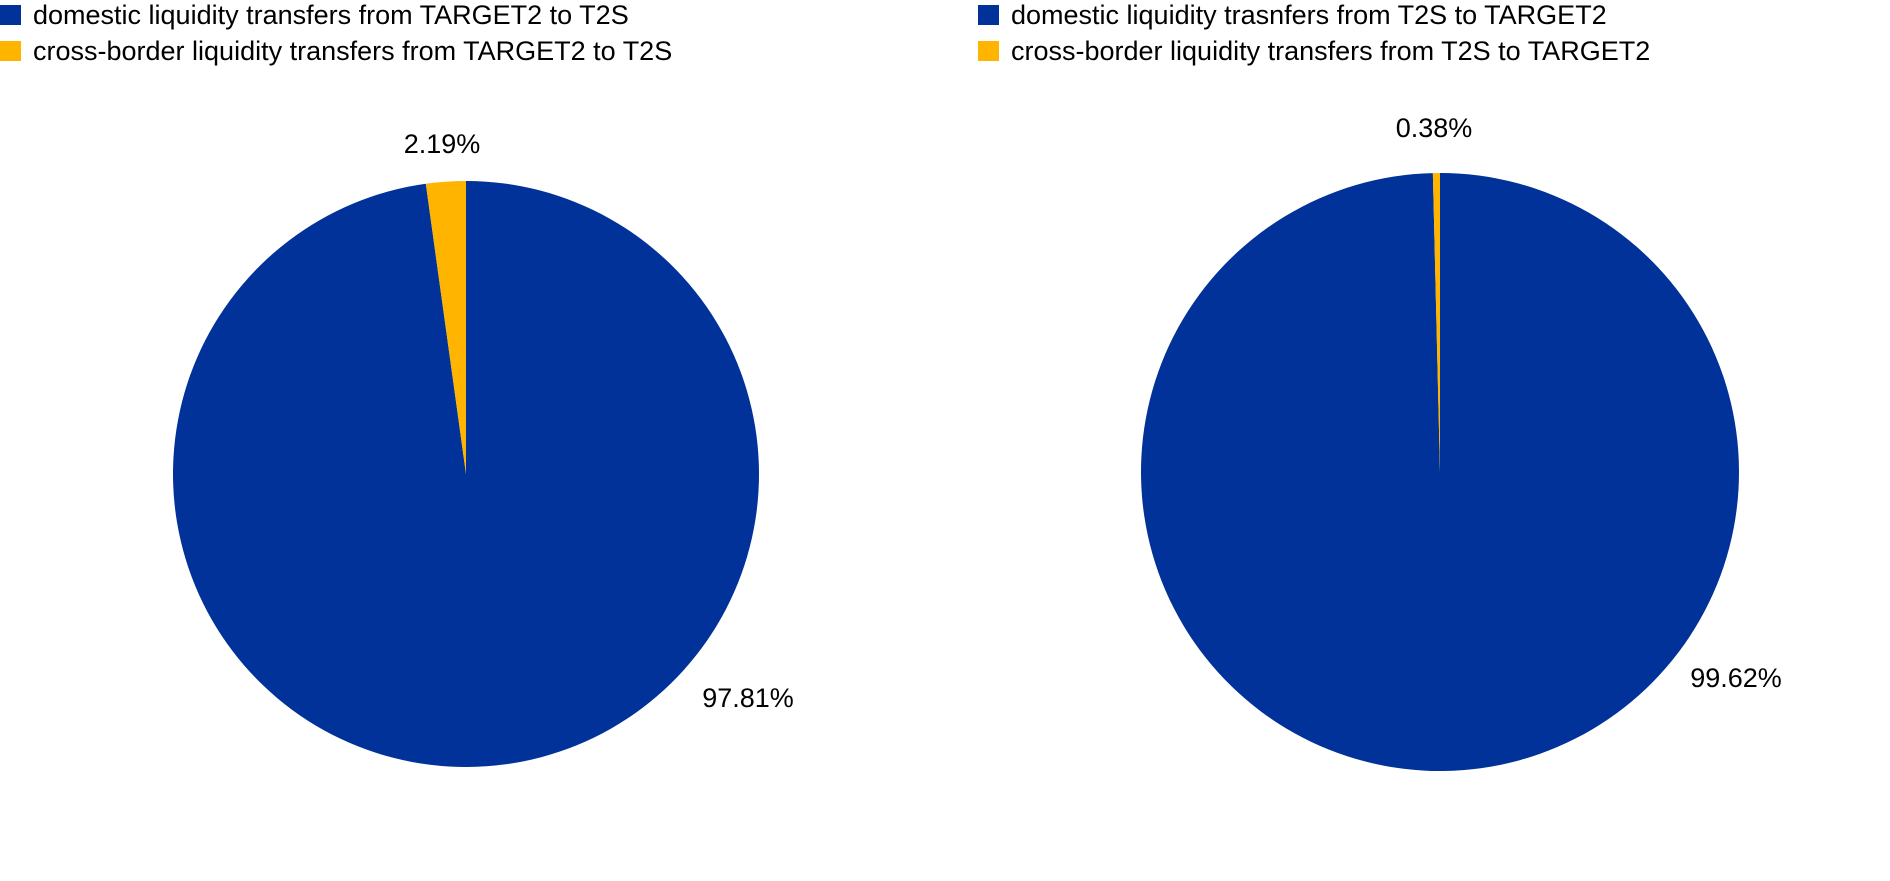 The image size is (1890, 881). I want to click on data-label: 99.62%, so click(1736, 678).